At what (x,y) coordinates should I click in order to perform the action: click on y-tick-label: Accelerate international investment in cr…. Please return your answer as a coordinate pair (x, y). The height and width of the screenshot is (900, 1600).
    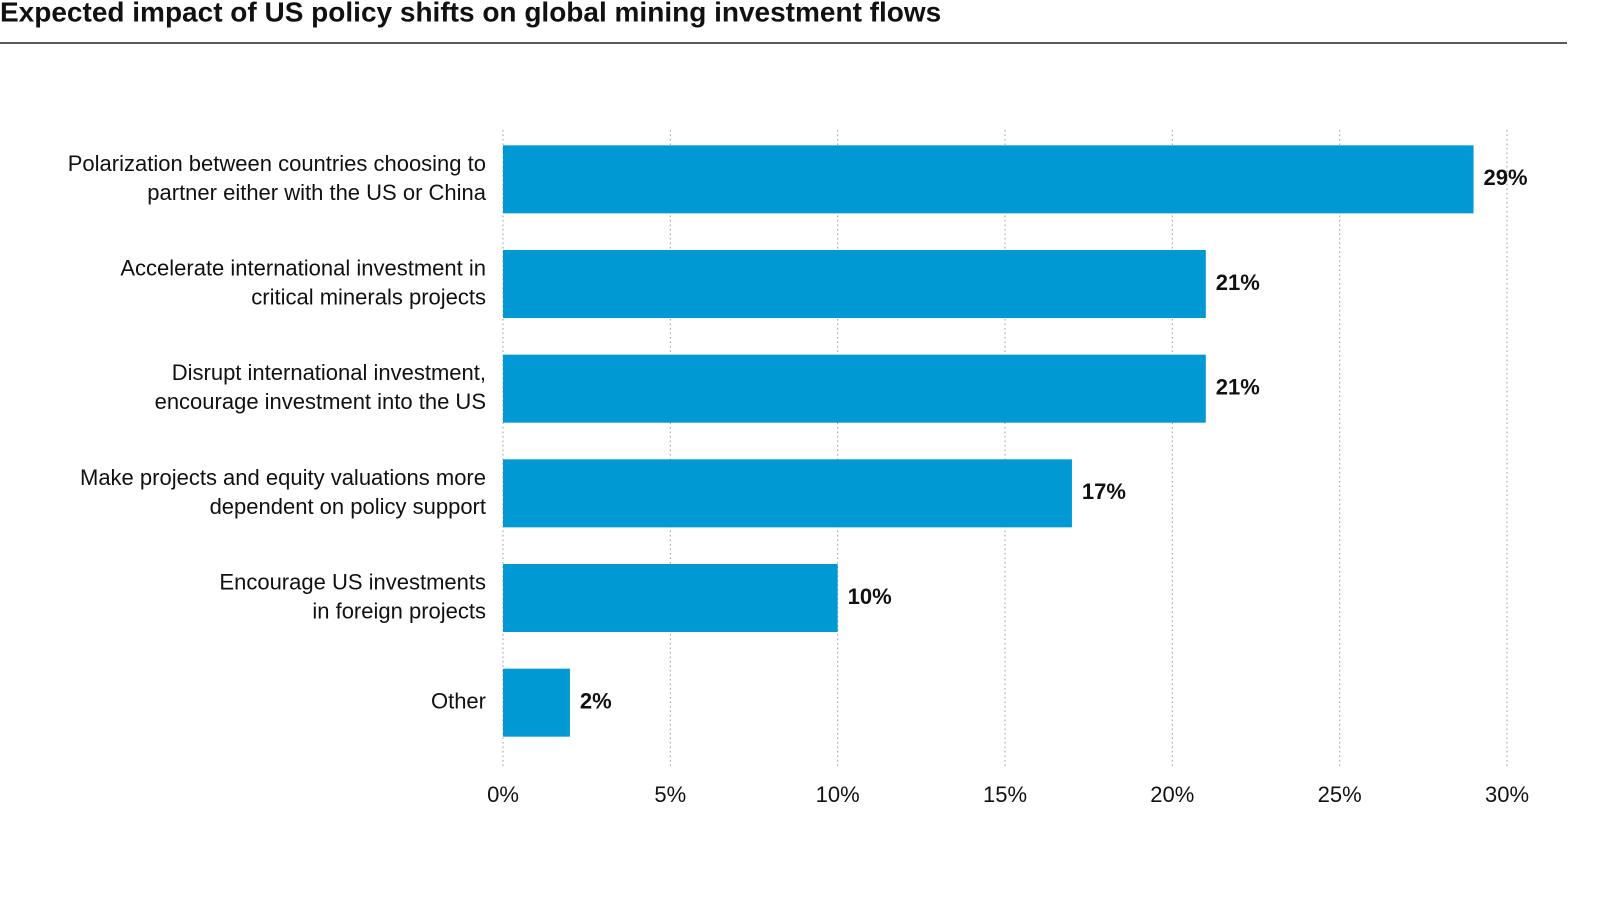
    Looking at the image, I should click on (303, 282).